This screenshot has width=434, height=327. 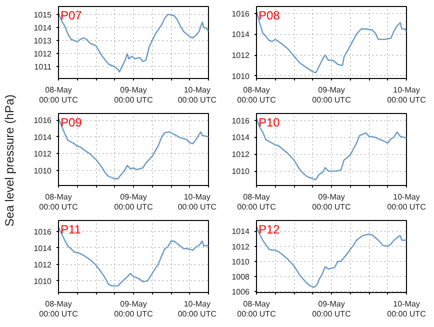 I want to click on chart-title: P09, so click(x=71, y=123).